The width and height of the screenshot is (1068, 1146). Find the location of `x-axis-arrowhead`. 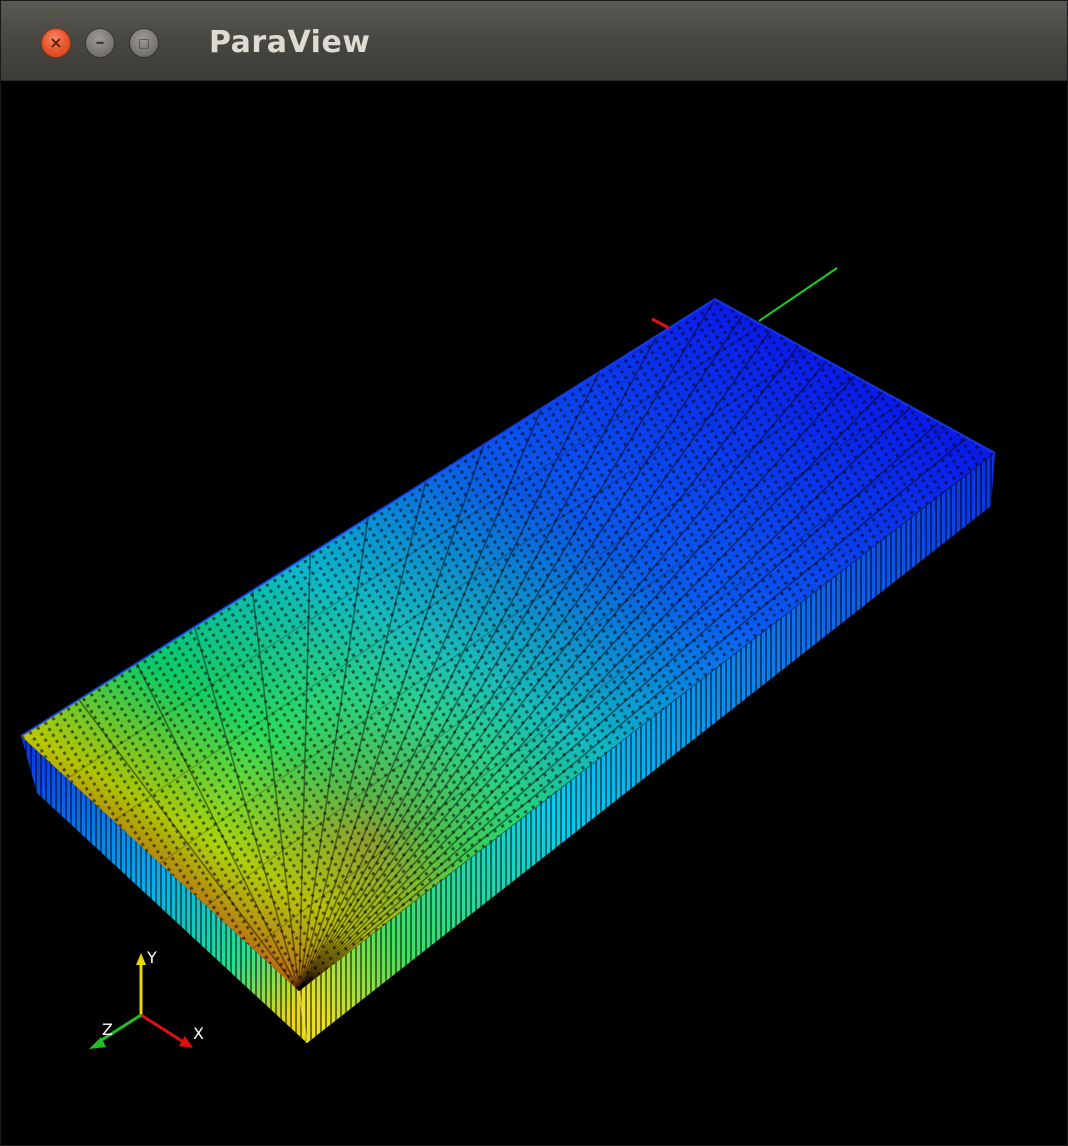

x-axis-arrowhead is located at coordinates (186, 1042).